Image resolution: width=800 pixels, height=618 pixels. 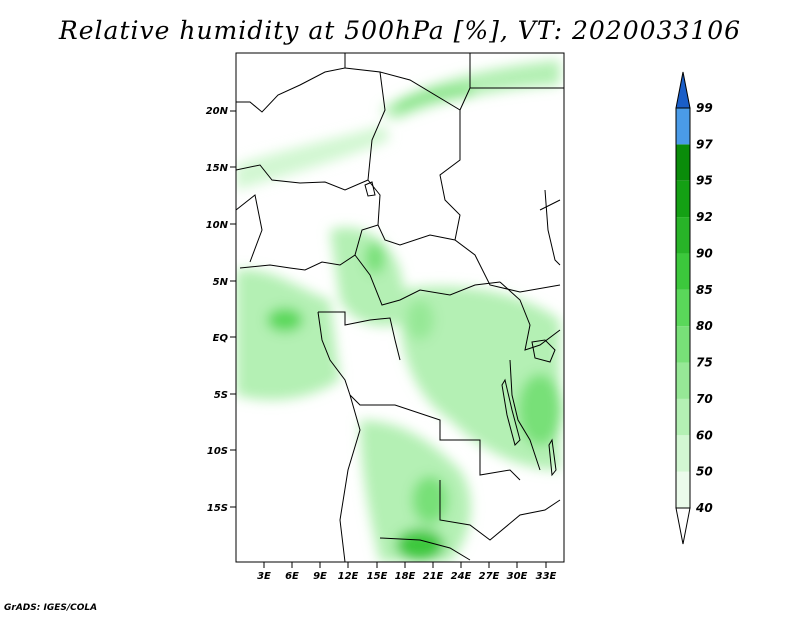 I want to click on lat-tick-label: 20N, so click(x=217, y=111).